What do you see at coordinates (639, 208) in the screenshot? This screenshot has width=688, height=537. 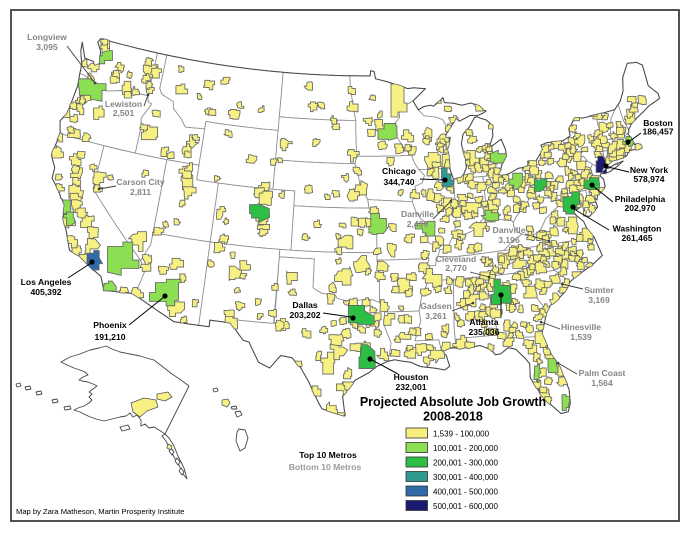 I see `svg-text: 202,970` at bounding box center [639, 208].